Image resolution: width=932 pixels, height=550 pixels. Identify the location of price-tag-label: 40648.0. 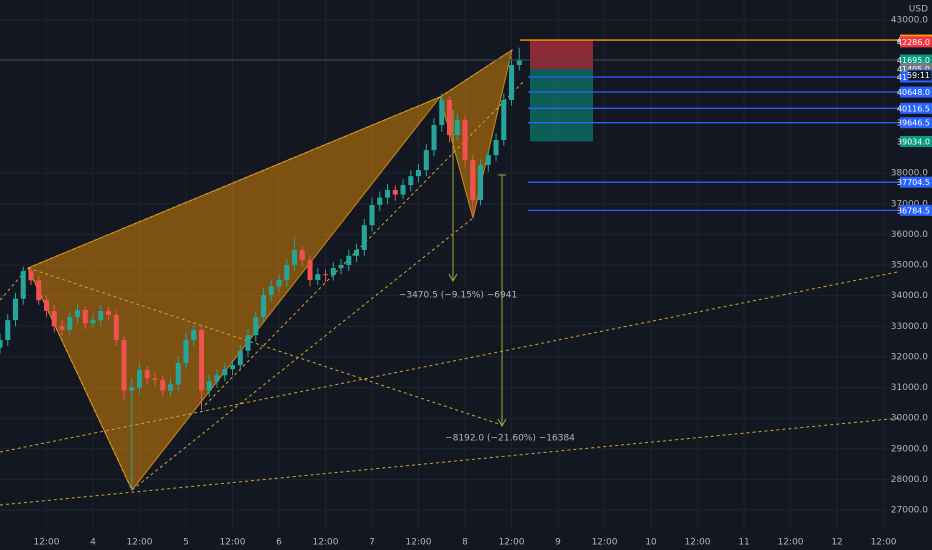
(913, 92).